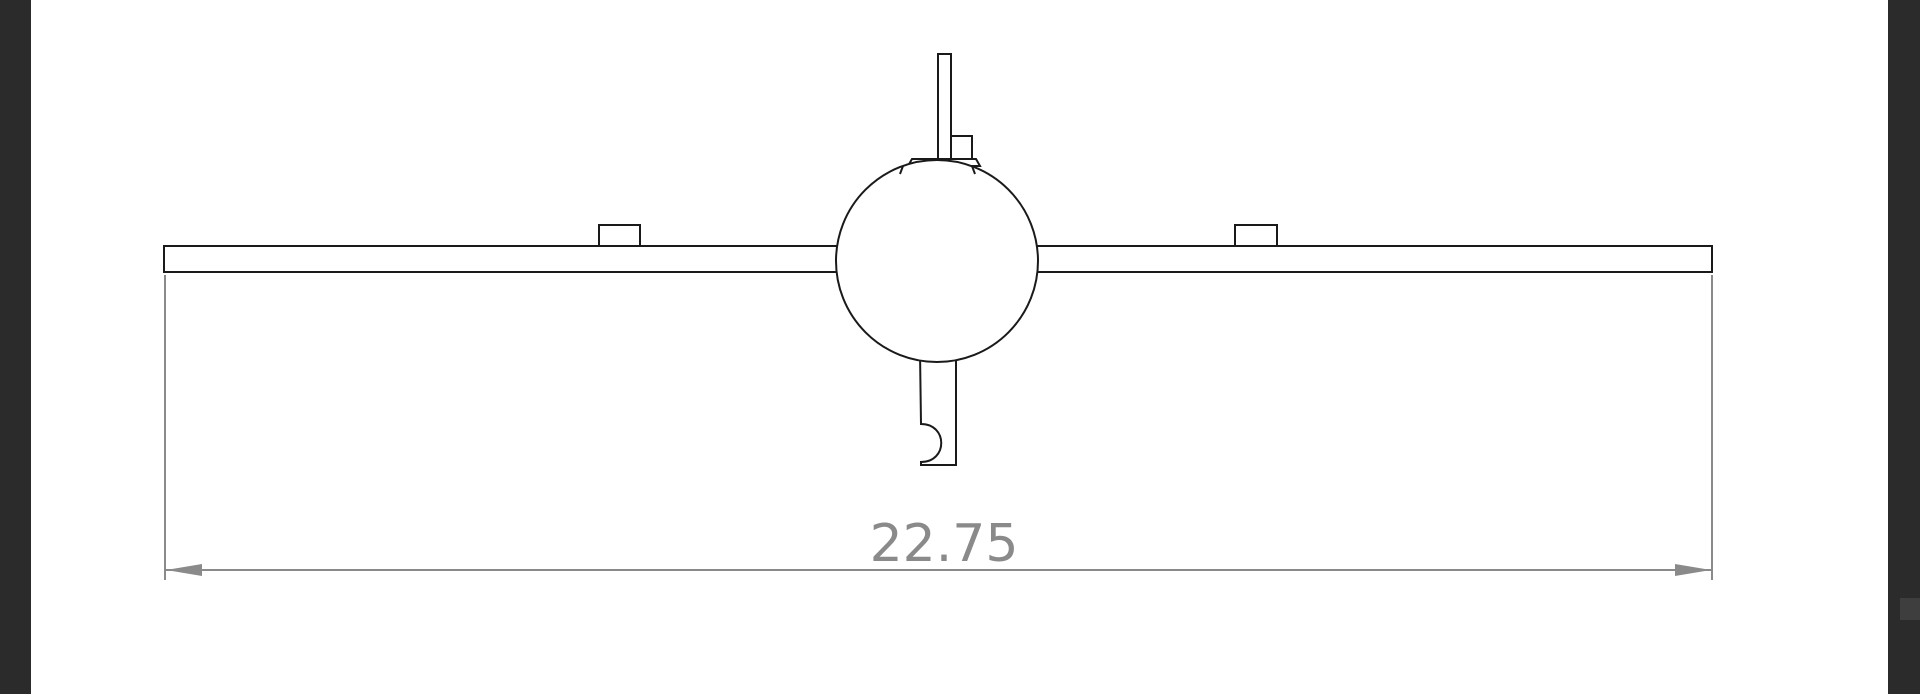 The height and width of the screenshot is (694, 1920). I want to click on bottom-hook, so click(937, 408).